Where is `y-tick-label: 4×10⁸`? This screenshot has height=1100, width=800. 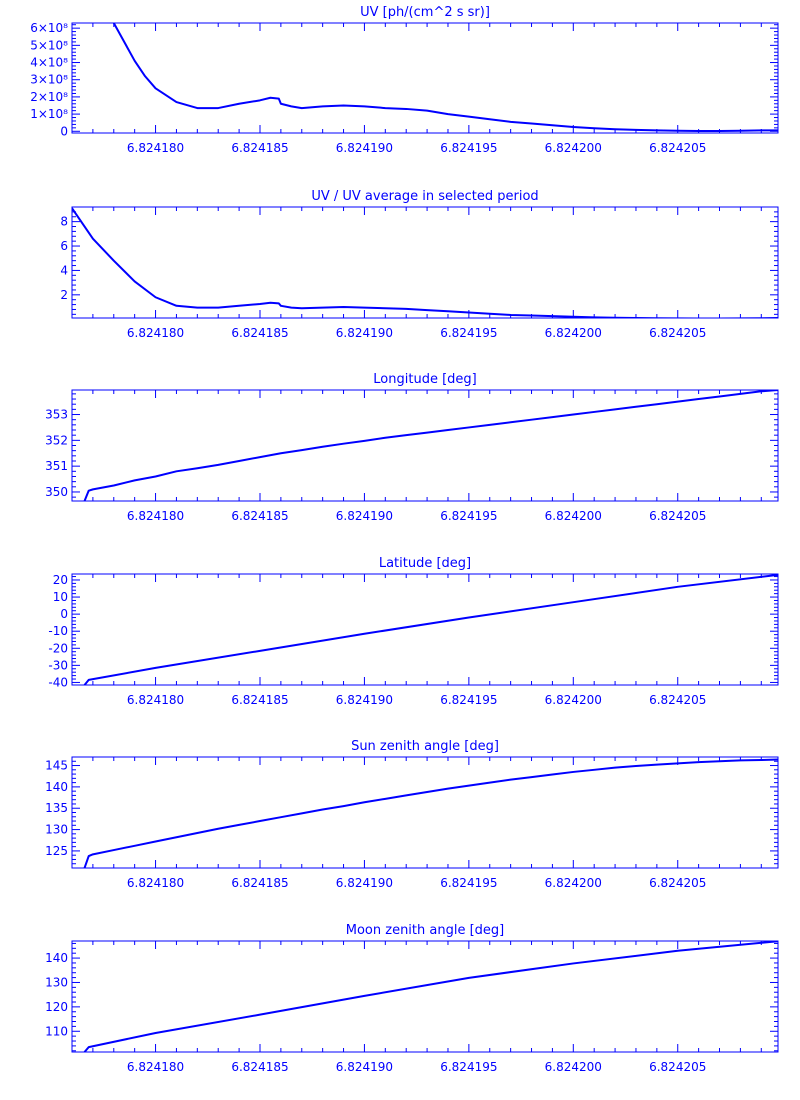 y-tick-label: 4×10⁸ is located at coordinates (49, 63).